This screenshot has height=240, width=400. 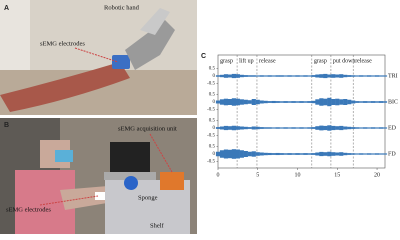 What do you see at coordinates (393, 102) in the screenshot?
I see `channel-name: BIC` at bounding box center [393, 102].